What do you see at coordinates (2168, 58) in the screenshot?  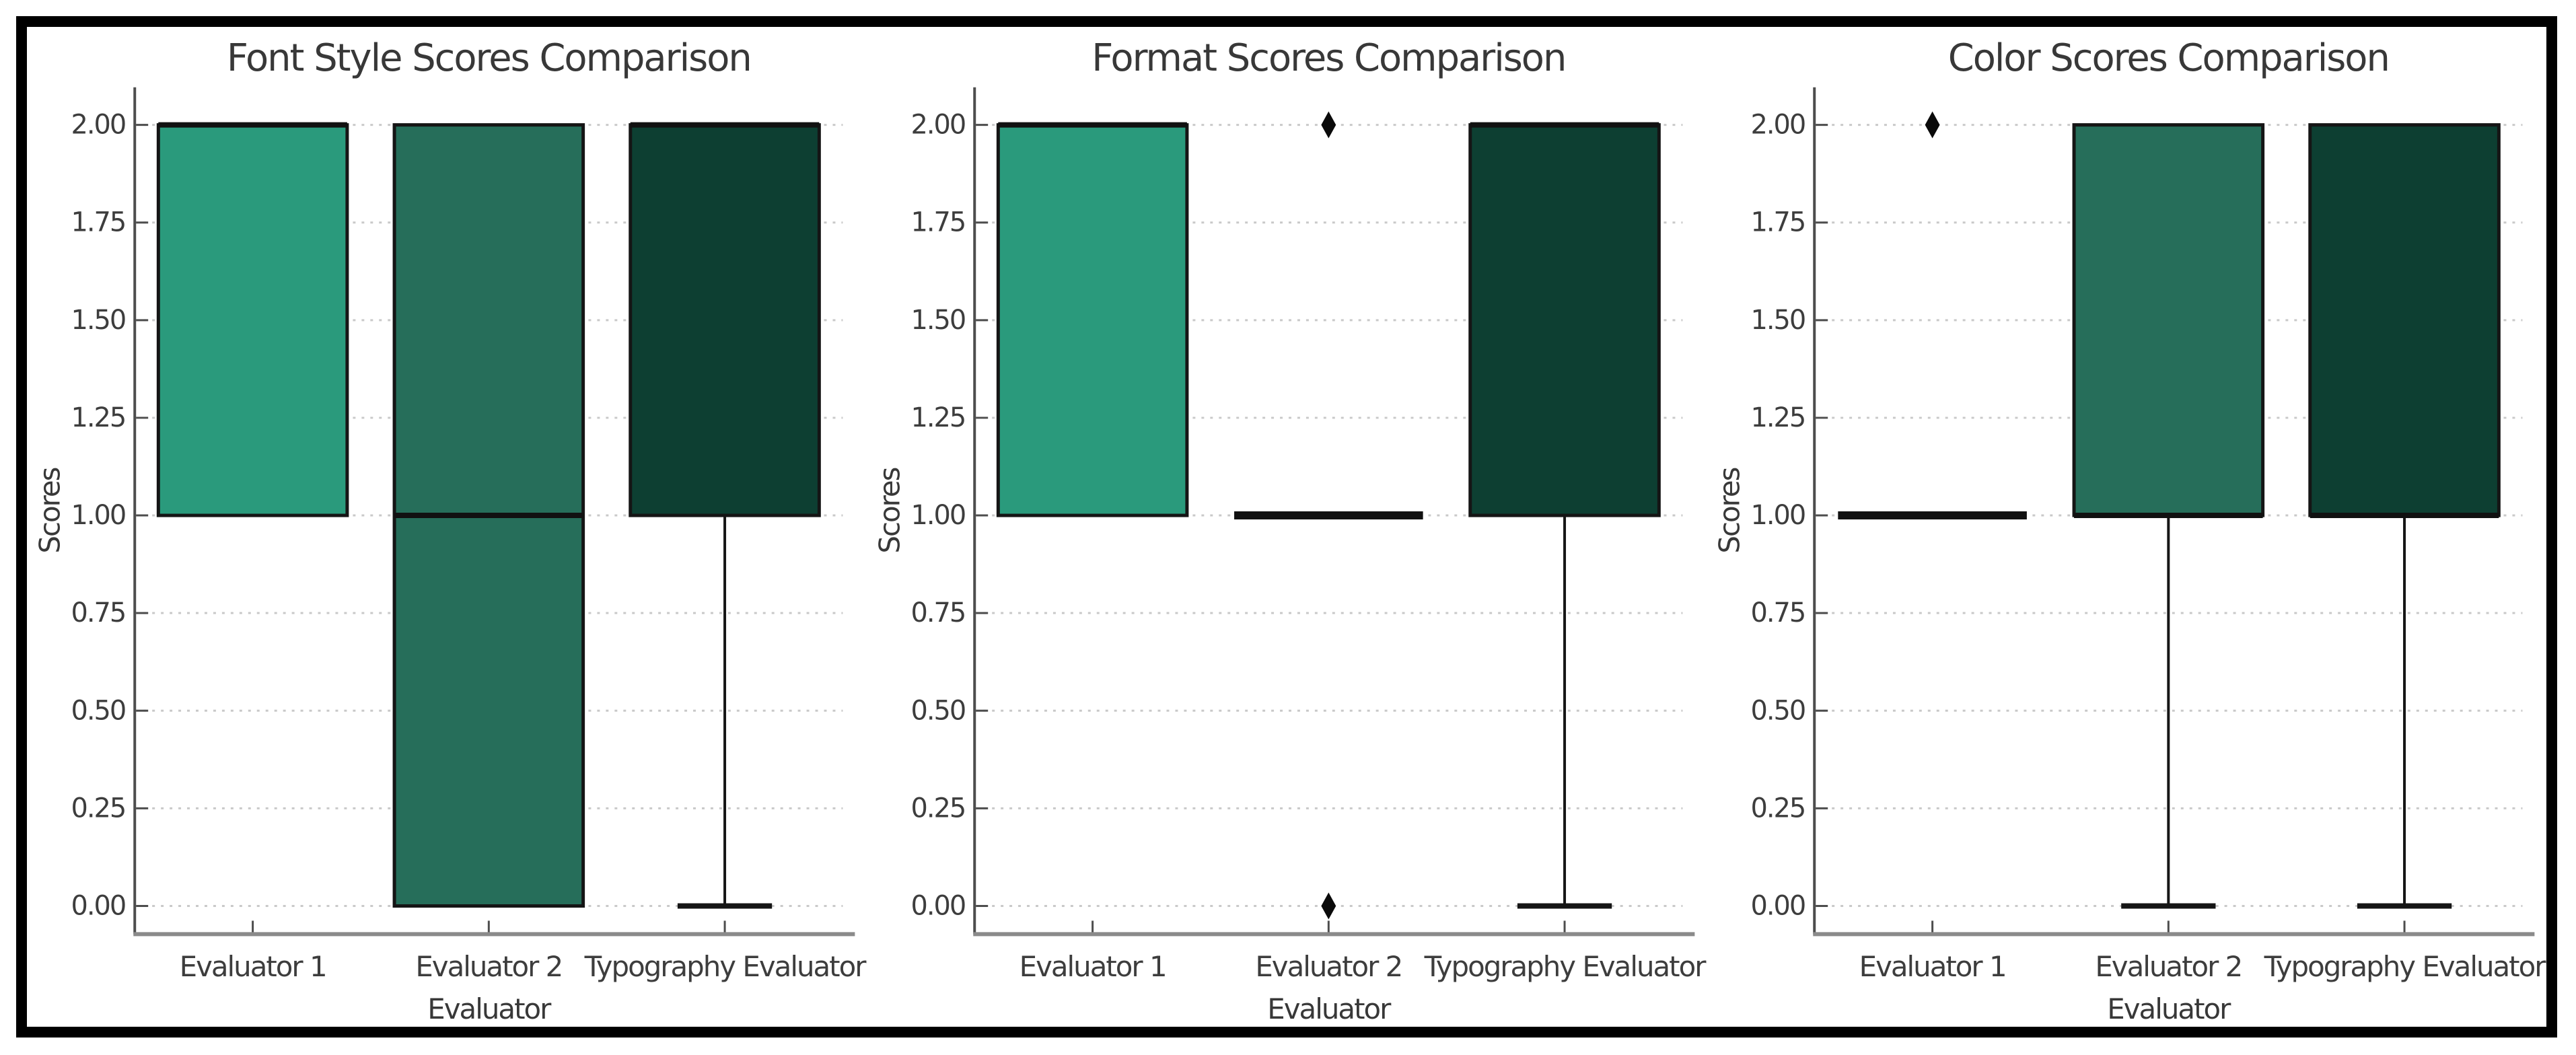 I see `chart-title: Color Scores Comparison` at bounding box center [2168, 58].